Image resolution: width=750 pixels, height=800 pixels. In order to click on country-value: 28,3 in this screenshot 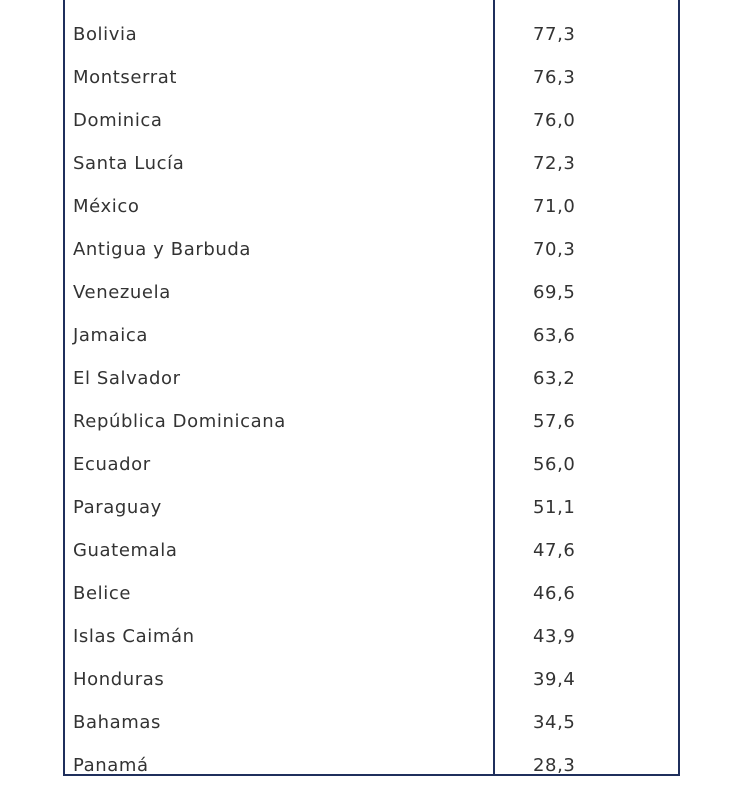, I will do `click(554, 765)`.